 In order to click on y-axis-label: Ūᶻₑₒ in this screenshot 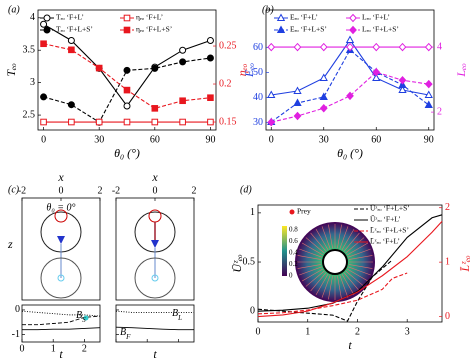, I will do `click(237, 263)`.